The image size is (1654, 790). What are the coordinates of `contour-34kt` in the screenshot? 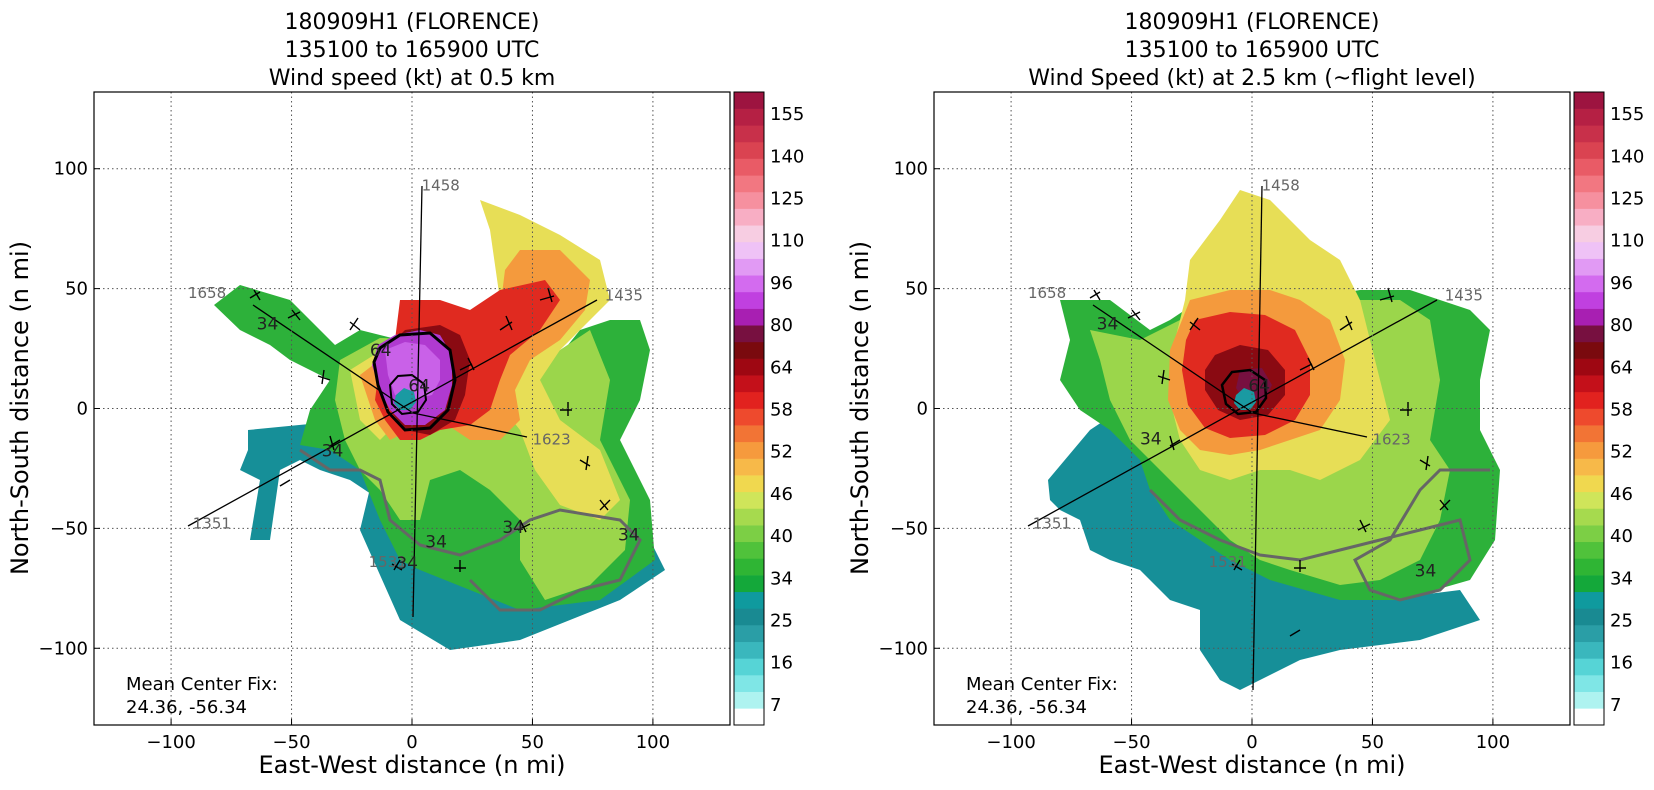 It's located at (470, 530).